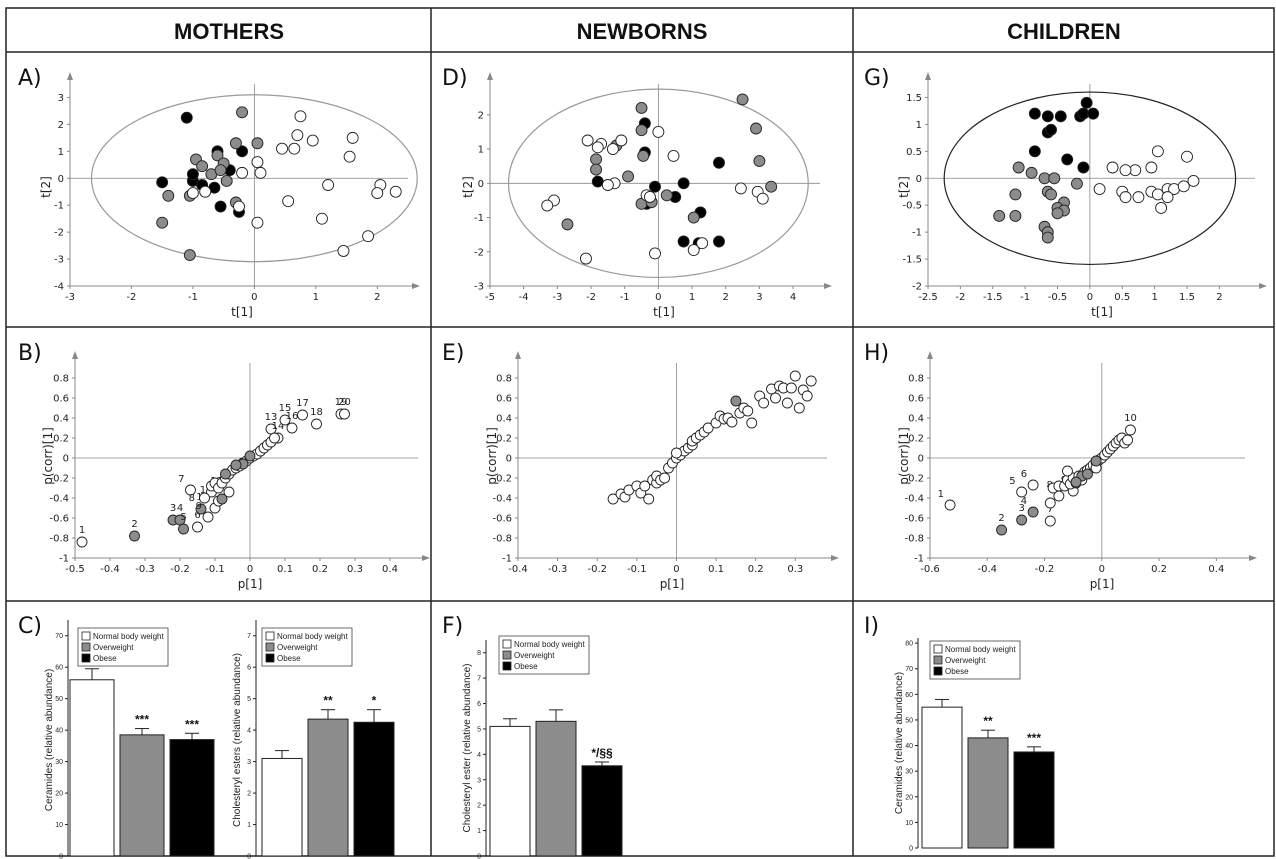 This screenshot has width=1276, height=859. I want to click on panel-label: I), so click(871, 626).